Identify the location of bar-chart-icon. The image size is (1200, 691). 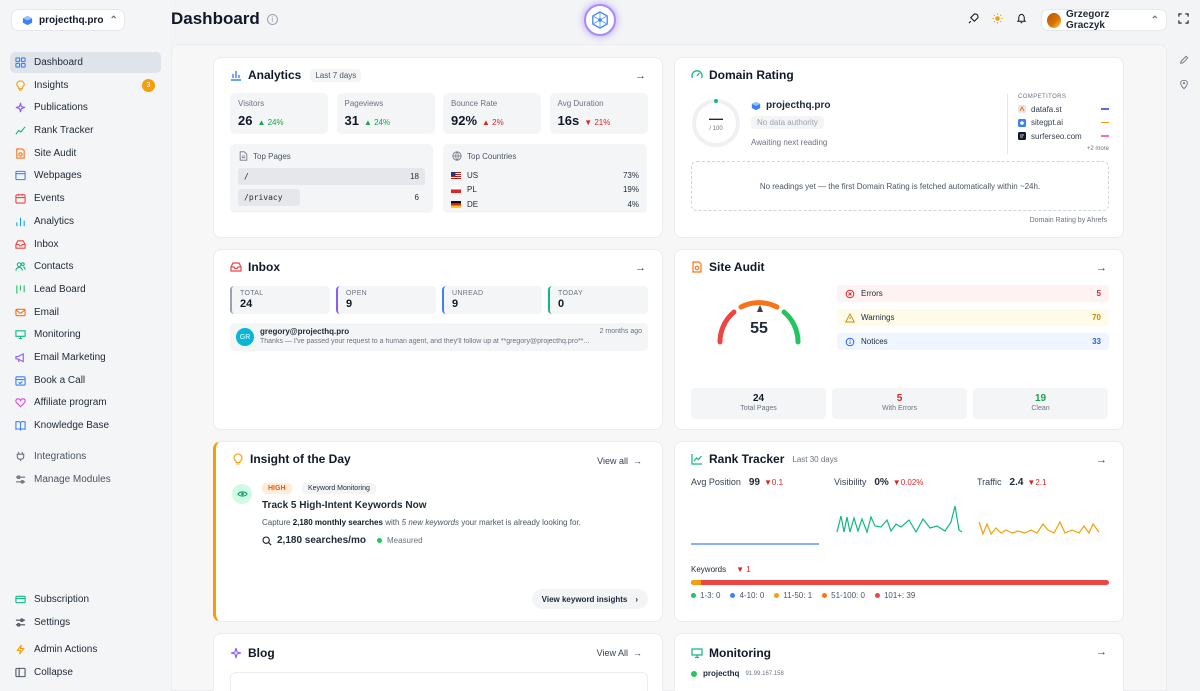
(20, 221).